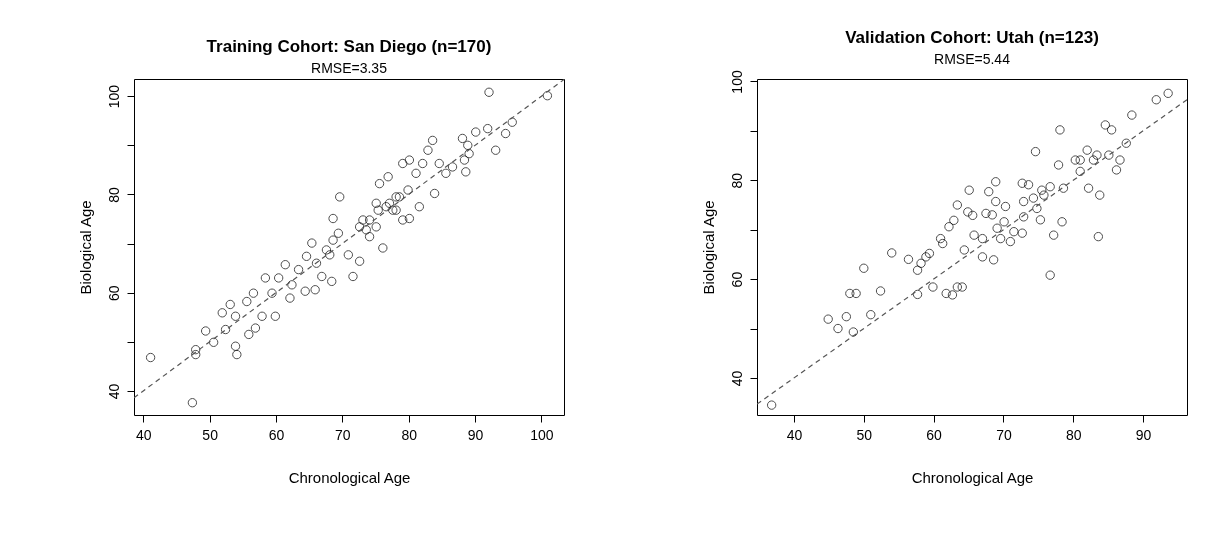 This screenshot has height=554, width=1207. Describe the element at coordinates (349, 46) in the screenshot. I see `chart-title: Training Cohort: San Diego (n=170)` at that location.